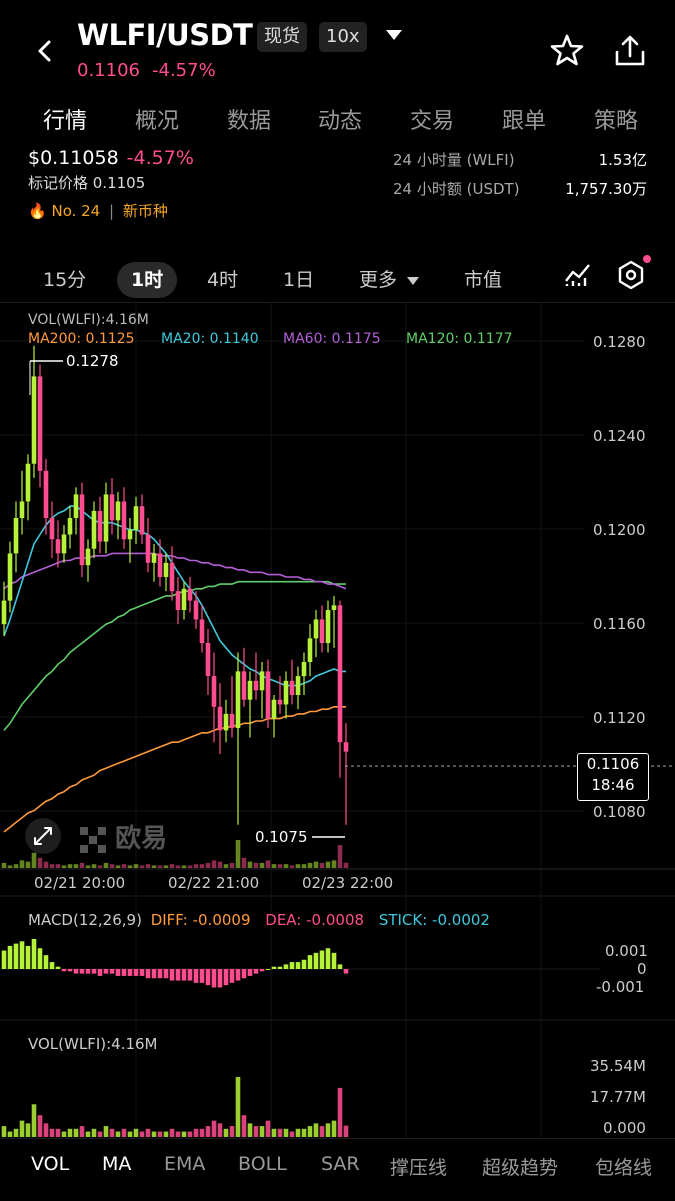  Describe the element at coordinates (631, 275) in the screenshot. I see `chart-settings-button` at that location.